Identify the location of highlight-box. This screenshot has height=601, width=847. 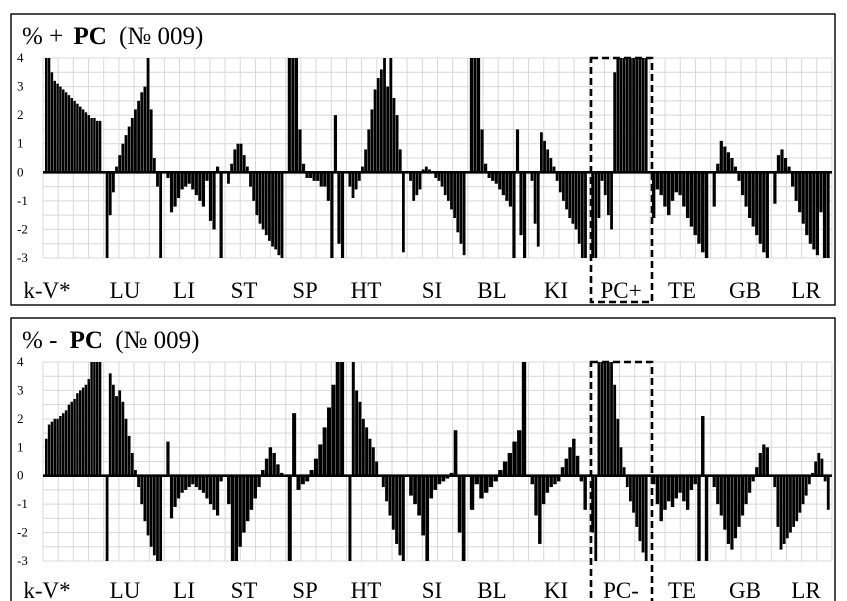
(621, 480).